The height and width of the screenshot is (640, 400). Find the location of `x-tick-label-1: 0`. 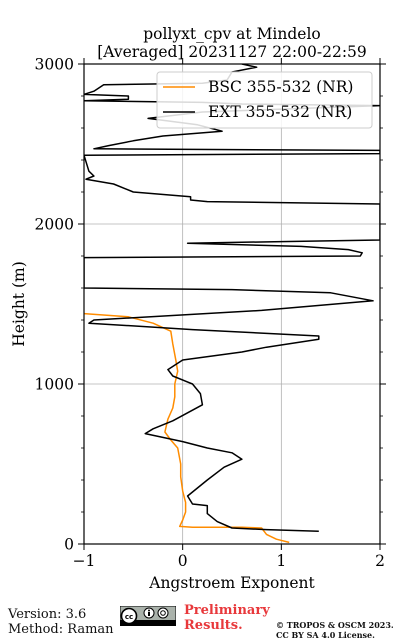

x-tick-label-1: 0 is located at coordinates (183, 561).